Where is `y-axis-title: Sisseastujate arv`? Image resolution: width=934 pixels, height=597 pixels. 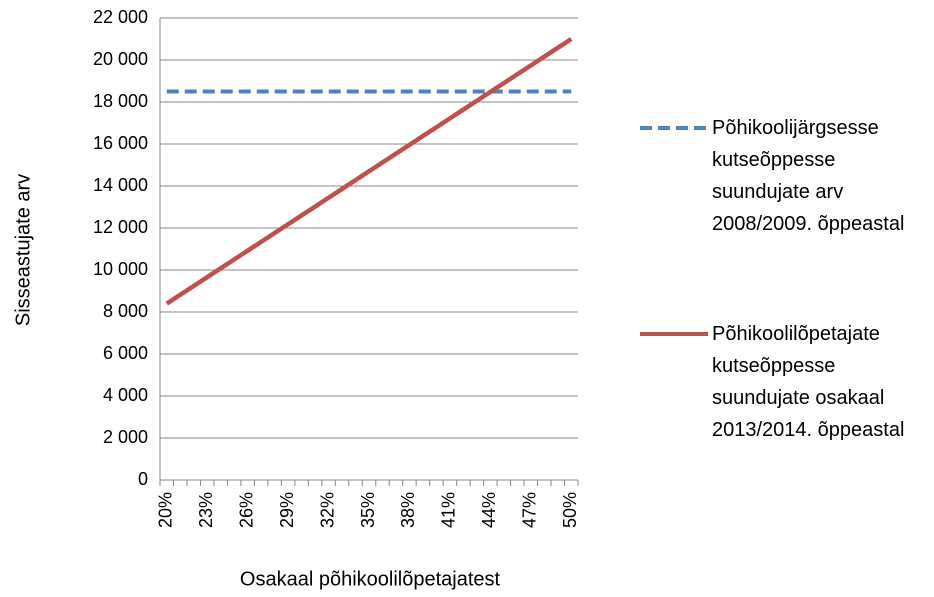
y-axis-title: Sisseastujate arv is located at coordinates (23, 250).